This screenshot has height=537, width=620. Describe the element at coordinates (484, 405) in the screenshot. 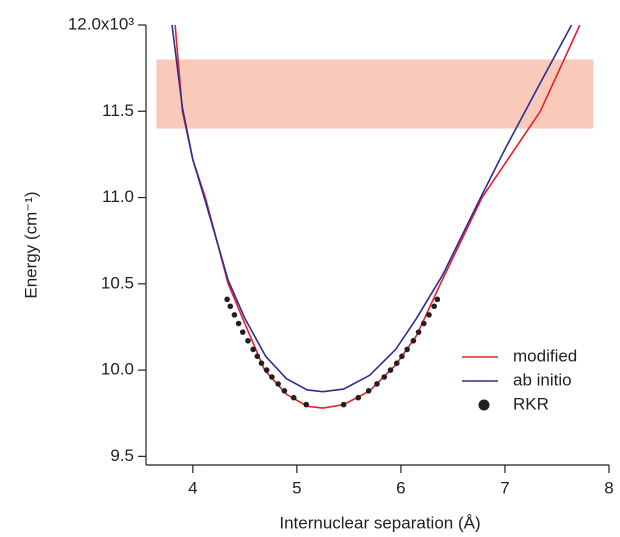

I see `legend-swatch` at that location.